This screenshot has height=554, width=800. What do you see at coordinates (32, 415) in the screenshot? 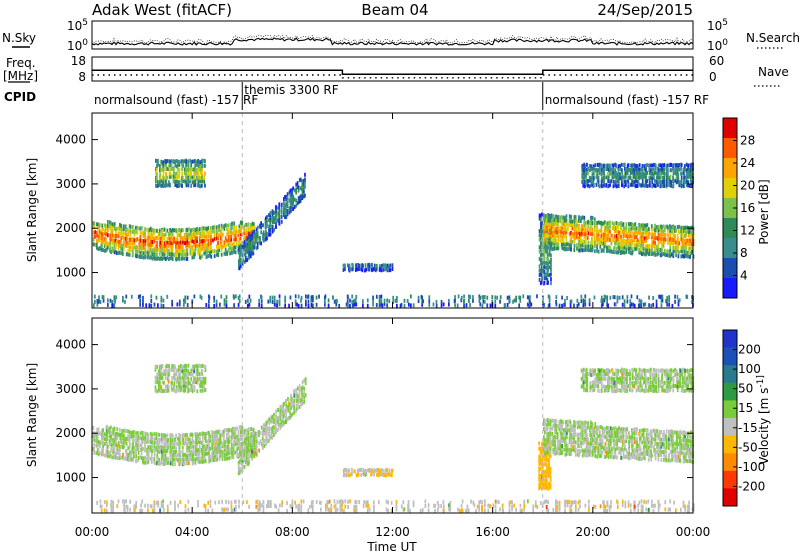
I see `velocity-ylabel: Slant Range [km]` at bounding box center [32, 415].